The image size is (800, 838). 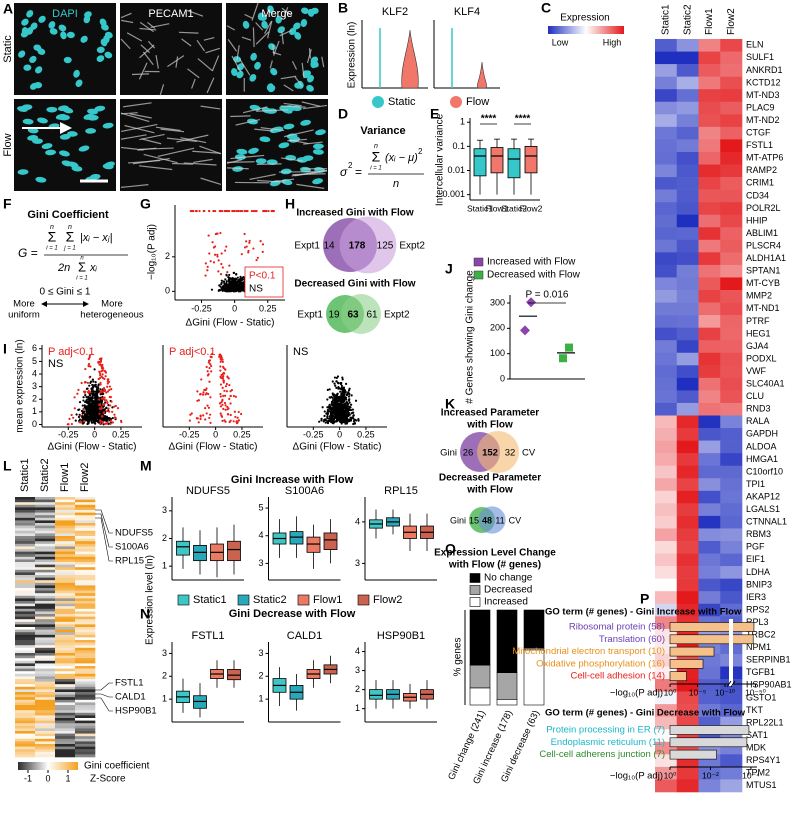 I want to click on note: heterogeneous, so click(x=112, y=315).